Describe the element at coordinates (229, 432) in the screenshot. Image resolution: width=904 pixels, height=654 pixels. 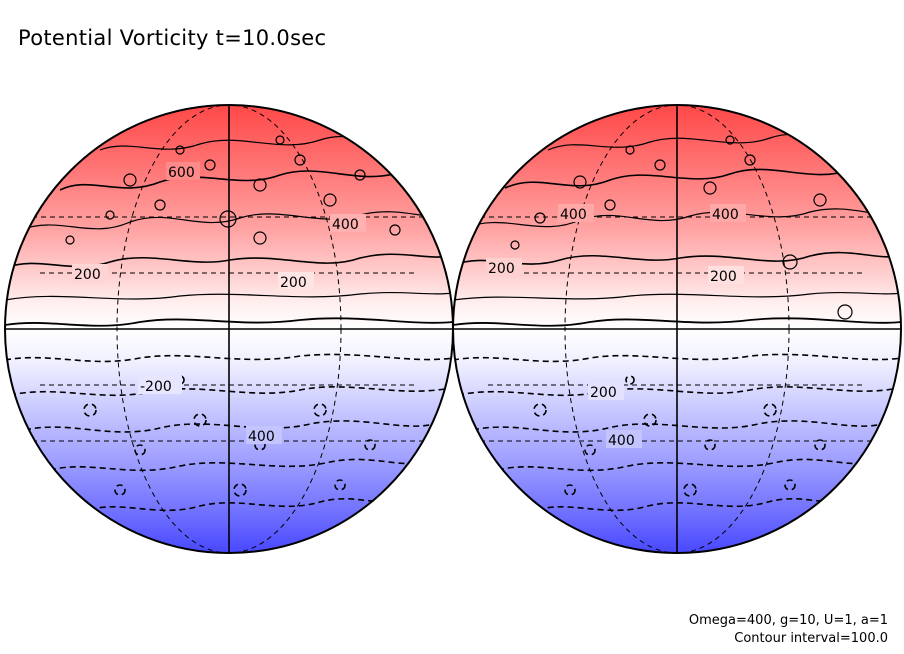
I see `contours-negative-left` at that location.